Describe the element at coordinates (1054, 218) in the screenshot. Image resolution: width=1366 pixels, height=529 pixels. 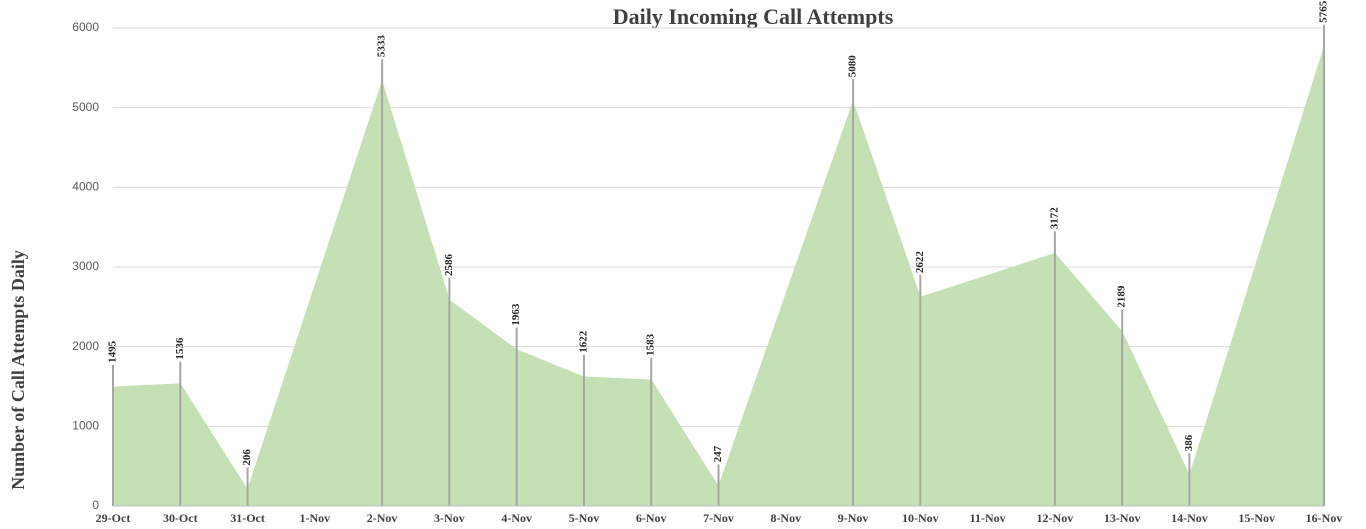
I see `value-label: 3172` at that location.